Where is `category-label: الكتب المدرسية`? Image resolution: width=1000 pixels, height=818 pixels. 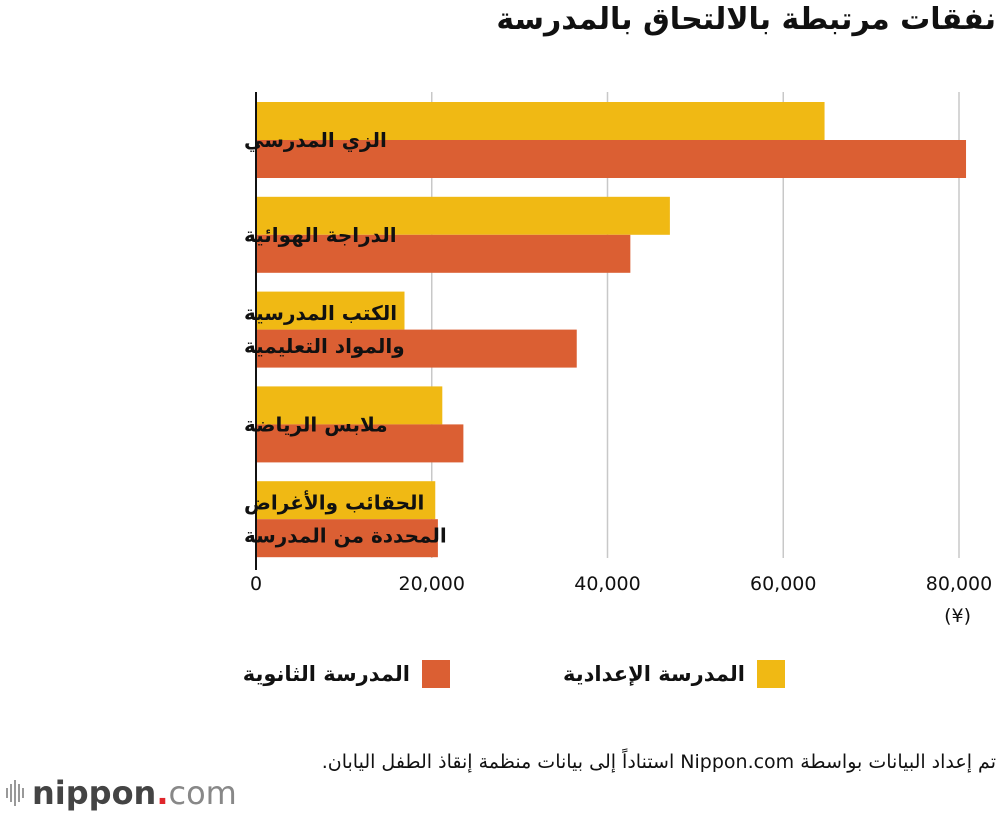
category-label: الكتب المدرسية is located at coordinates (320, 313).